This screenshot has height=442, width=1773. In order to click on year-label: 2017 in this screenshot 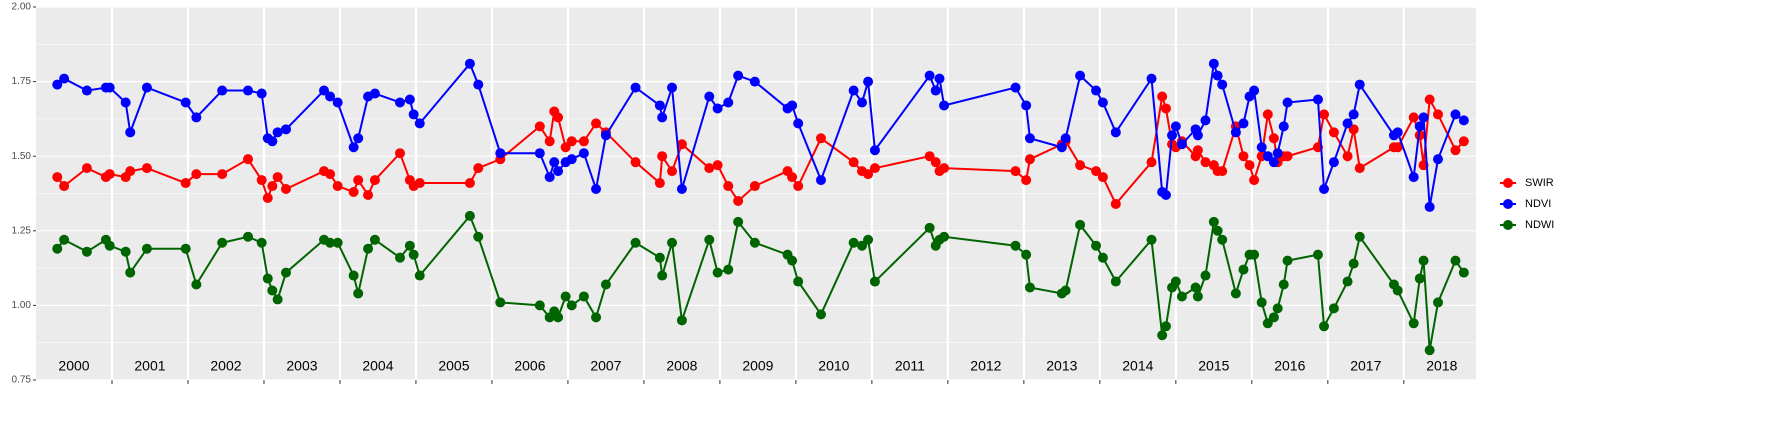, I will do `click(1365, 366)`.